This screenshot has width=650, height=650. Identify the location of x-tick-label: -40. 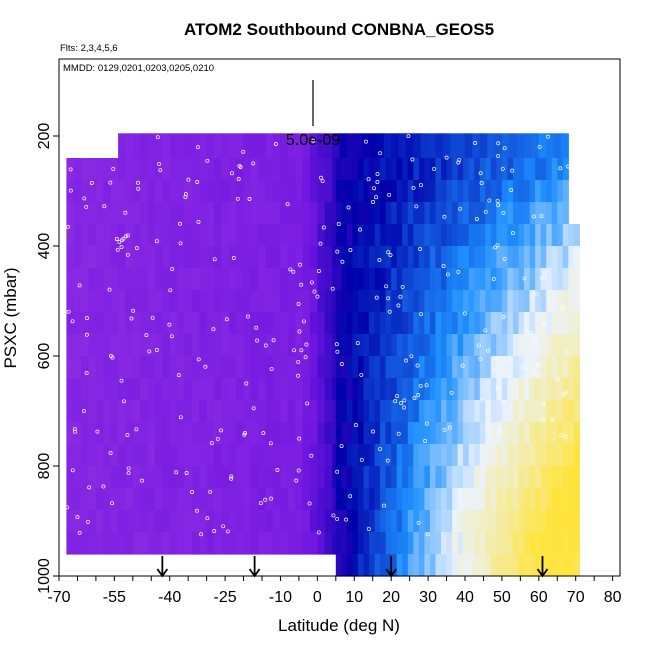
(169, 597).